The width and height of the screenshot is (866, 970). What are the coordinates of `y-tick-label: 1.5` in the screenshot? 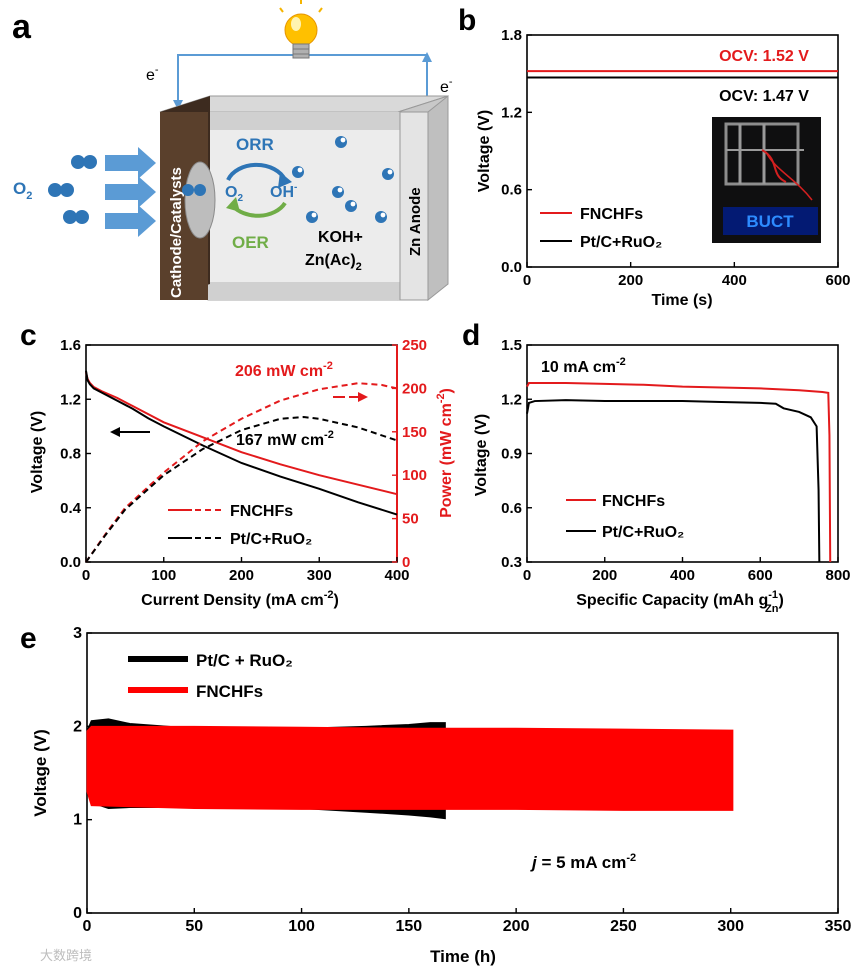 It's located at (511, 345).